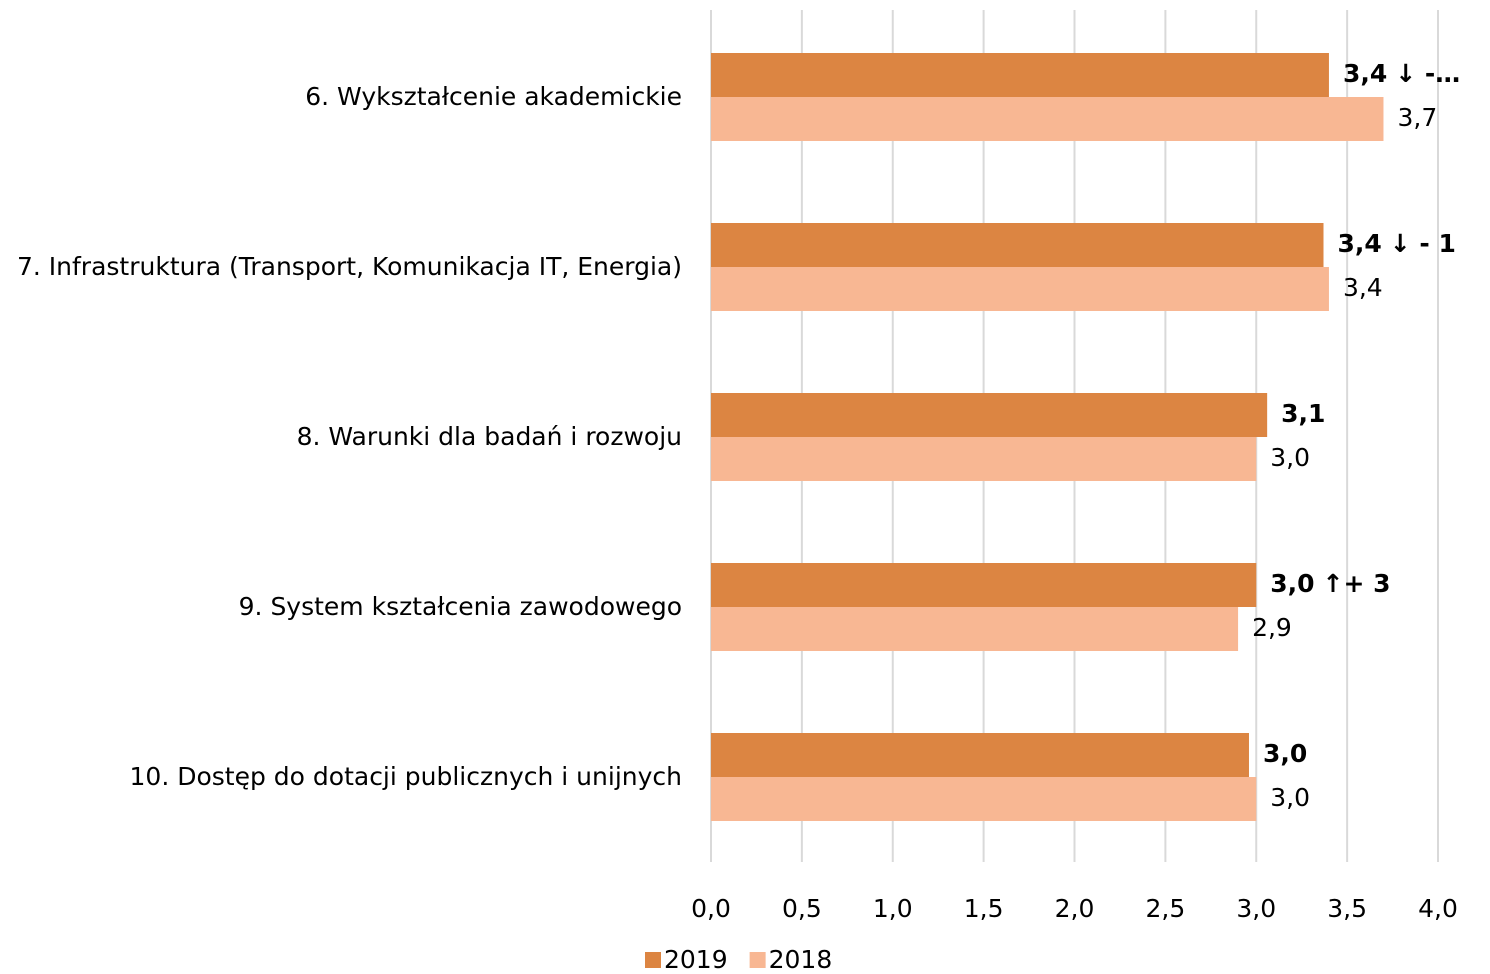  What do you see at coordinates (489, 436) in the screenshot?
I see `category-label: 8. Warunki dla badań i rozwoju` at bounding box center [489, 436].